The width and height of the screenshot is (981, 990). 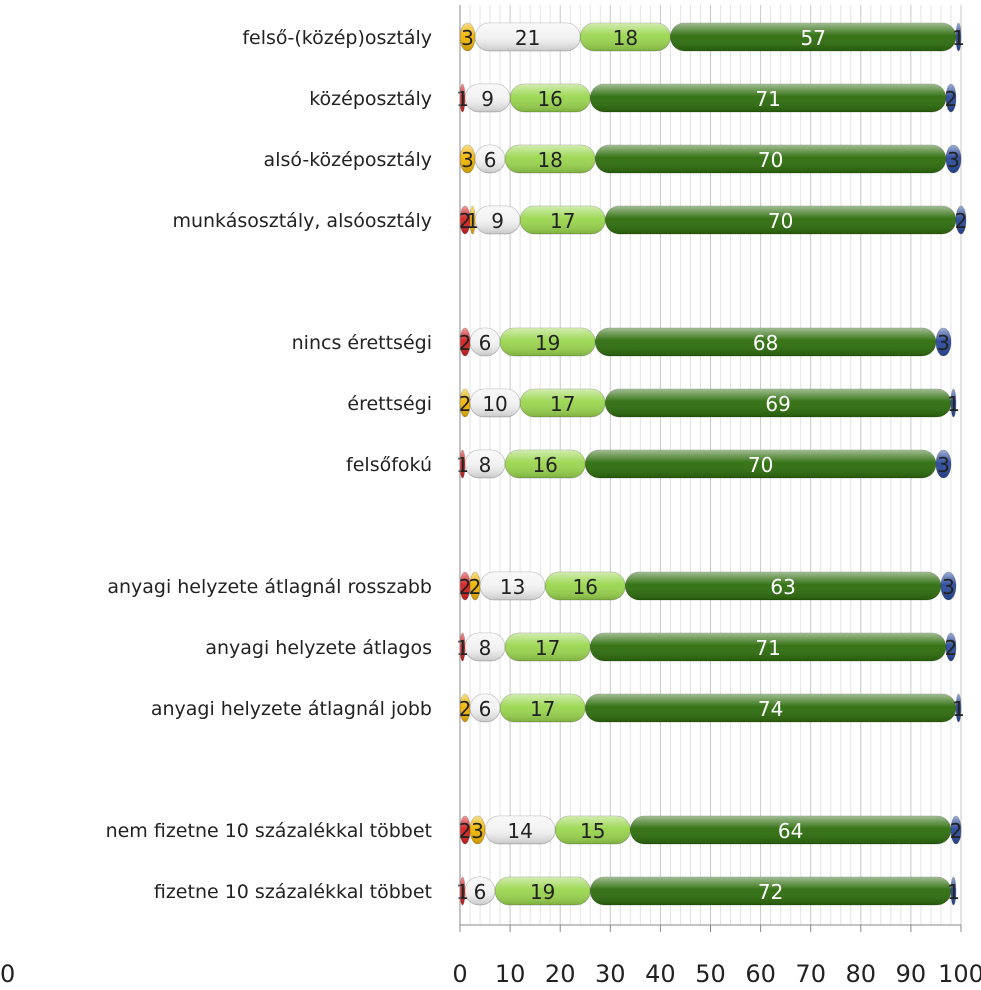 What do you see at coordinates (527, 38) in the screenshot?
I see `data-label: 21` at bounding box center [527, 38].